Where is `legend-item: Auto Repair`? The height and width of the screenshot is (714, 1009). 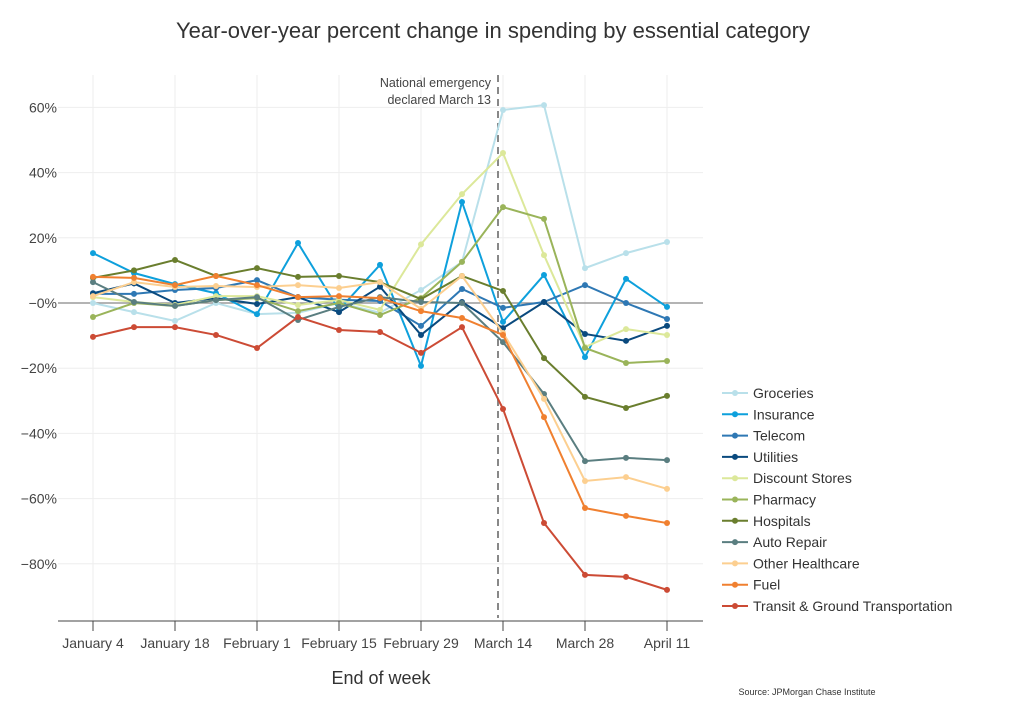
legend-item: Auto Repair is located at coordinates (774, 542).